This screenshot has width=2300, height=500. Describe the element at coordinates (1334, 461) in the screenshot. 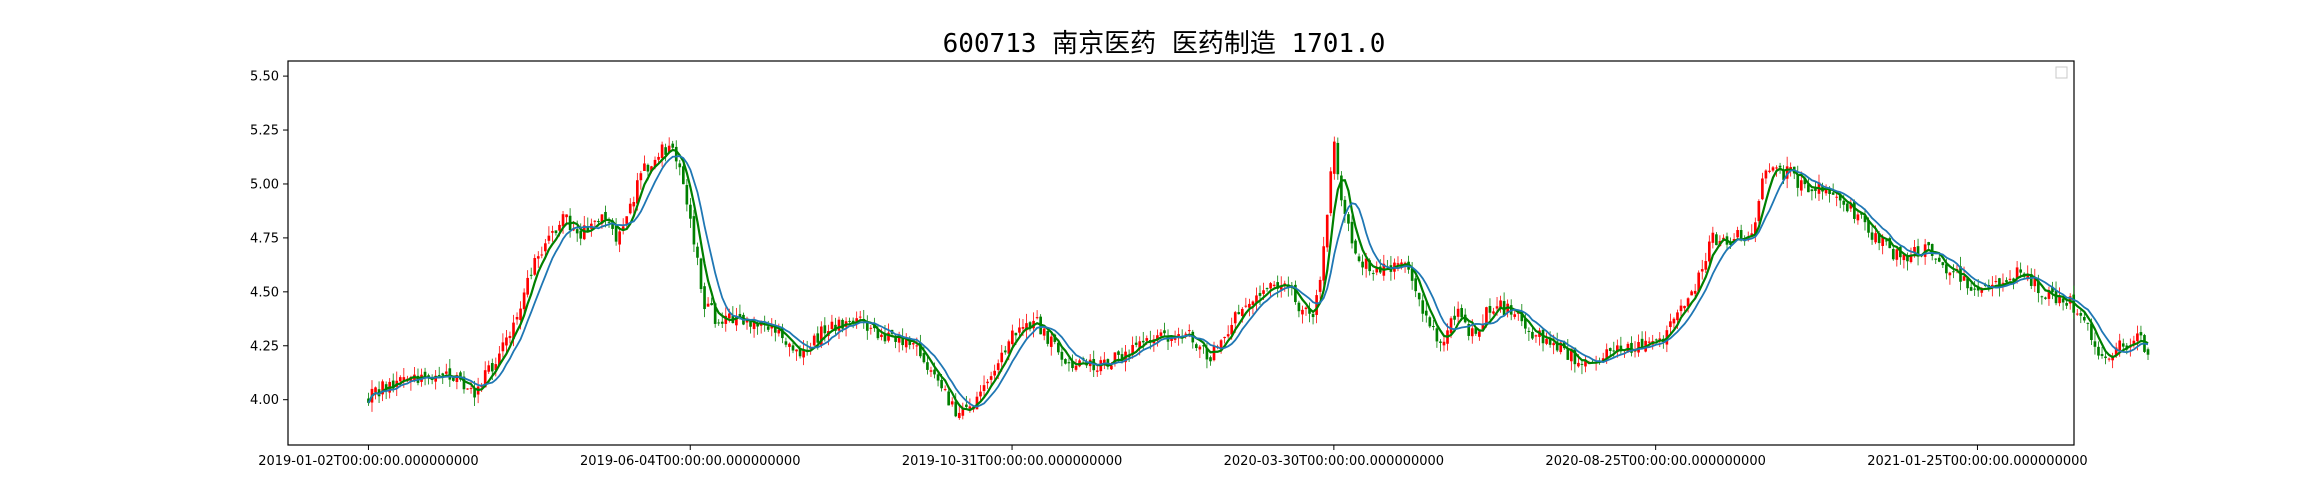

I see `x-tick-label: 2020-03-30T00:00:00.000000000` at that location.